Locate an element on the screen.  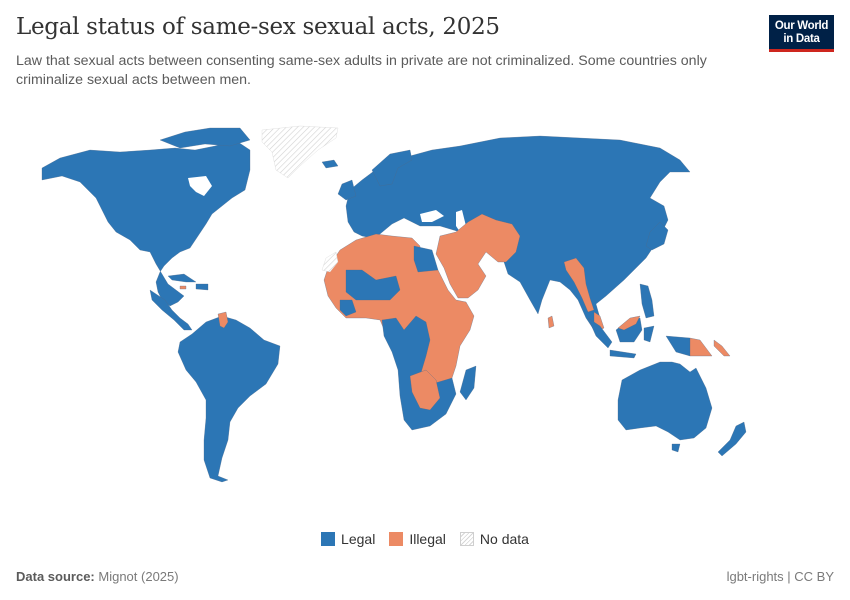
jamaica is located at coordinates (183, 287).